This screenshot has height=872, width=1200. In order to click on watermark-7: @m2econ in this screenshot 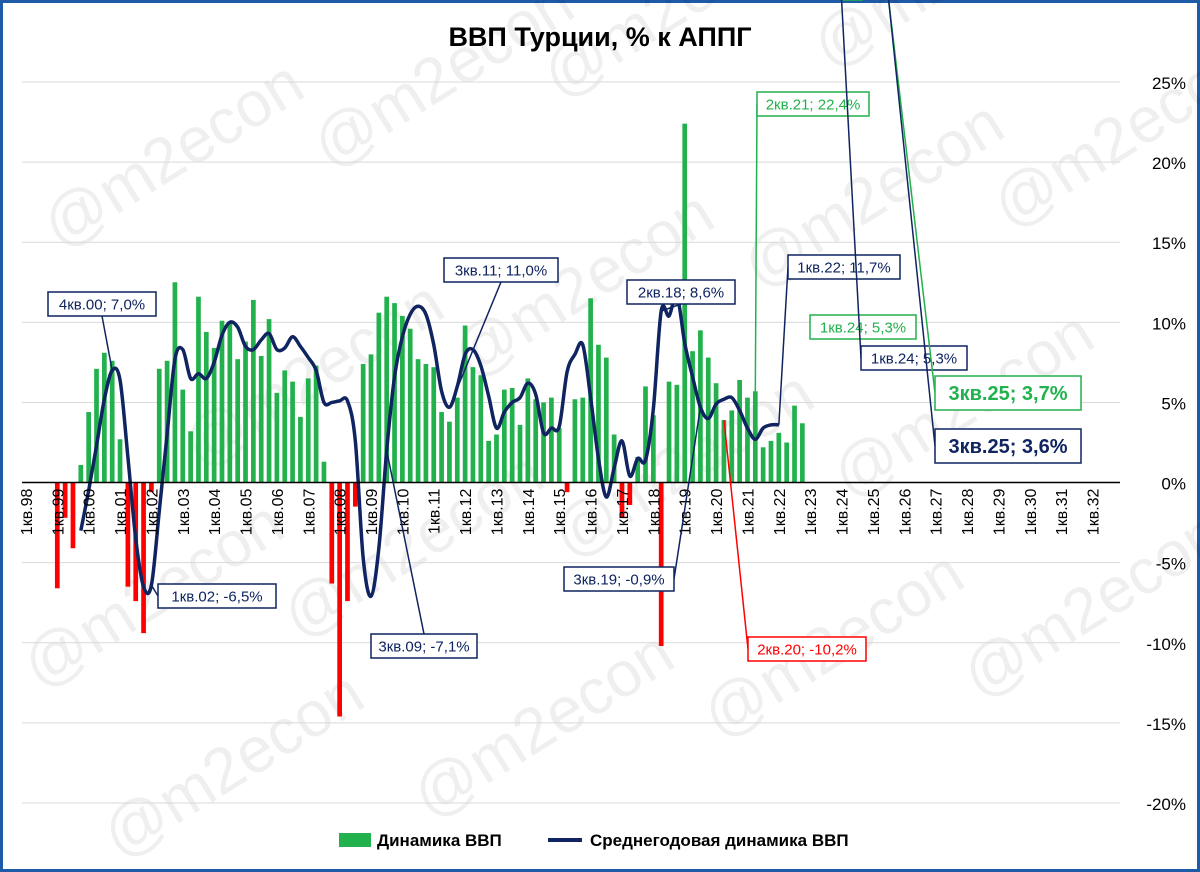, I will do `click(1089, 134)`.